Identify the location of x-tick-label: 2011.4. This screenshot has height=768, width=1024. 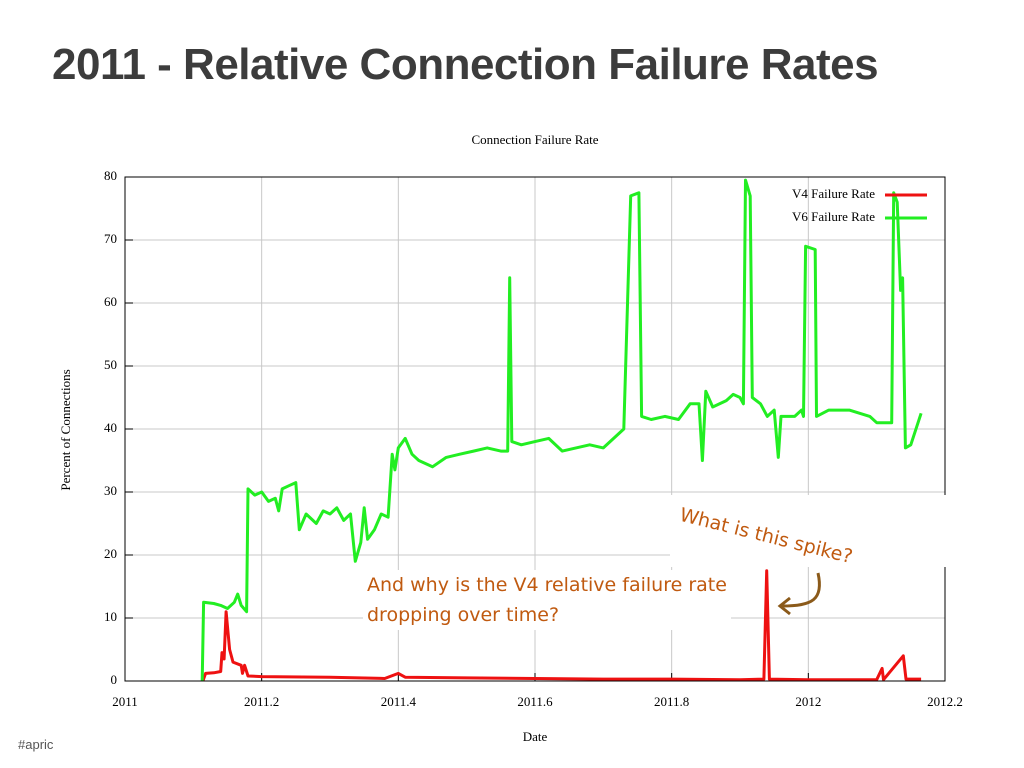
(399, 701).